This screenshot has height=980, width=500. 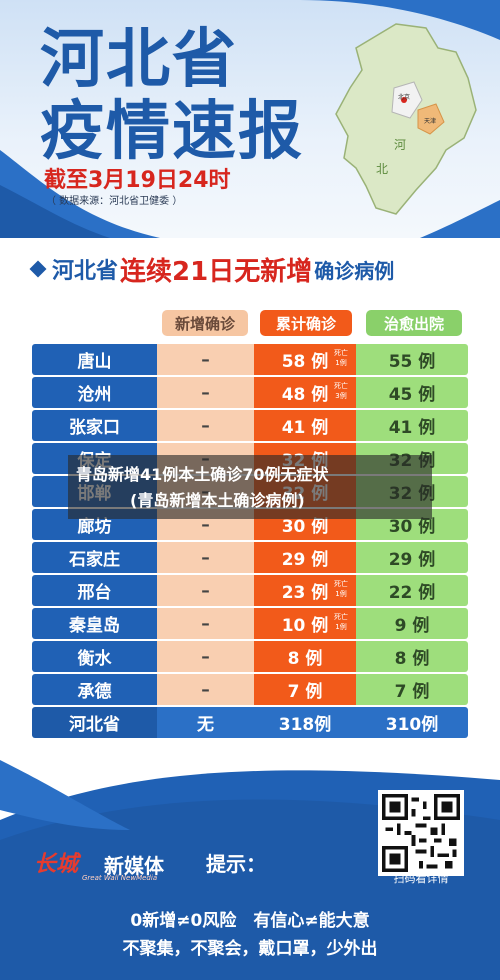 I want to click on cell-city: 张家口, so click(x=94, y=425).